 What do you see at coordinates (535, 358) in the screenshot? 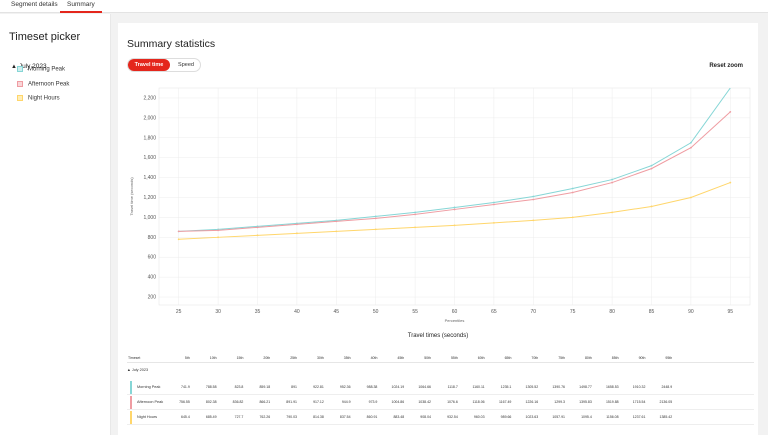
I see `column-header: 70th` at bounding box center [535, 358].